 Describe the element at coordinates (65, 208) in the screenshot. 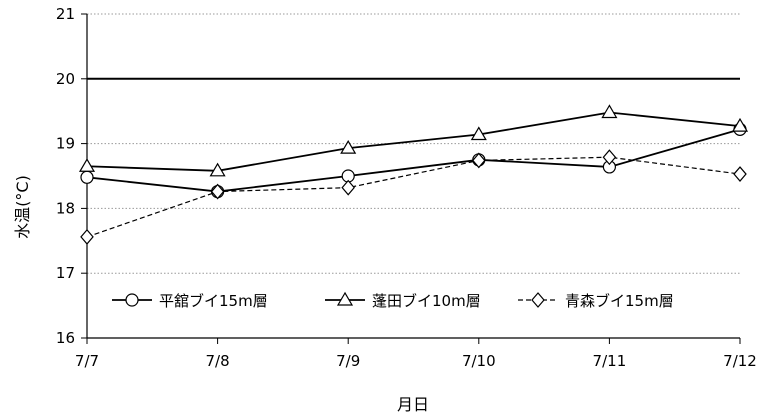

I see `y-tick-label-18: 18` at that location.